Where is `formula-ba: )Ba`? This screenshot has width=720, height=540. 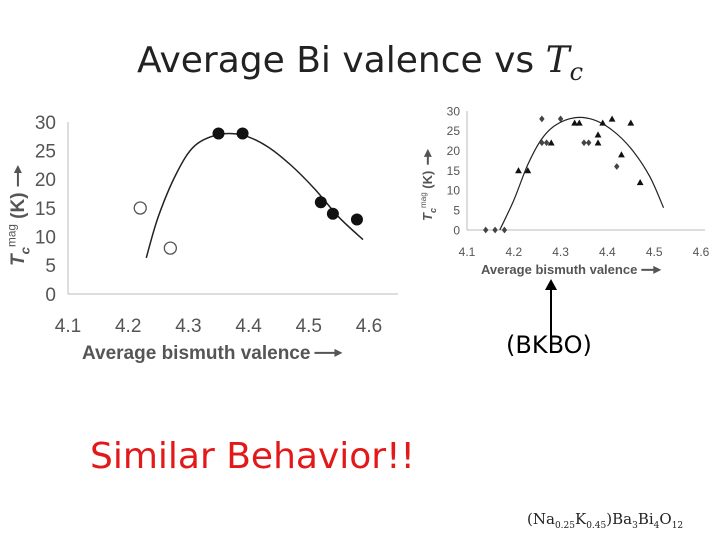
formula-ba: )Ba is located at coordinates (619, 519).